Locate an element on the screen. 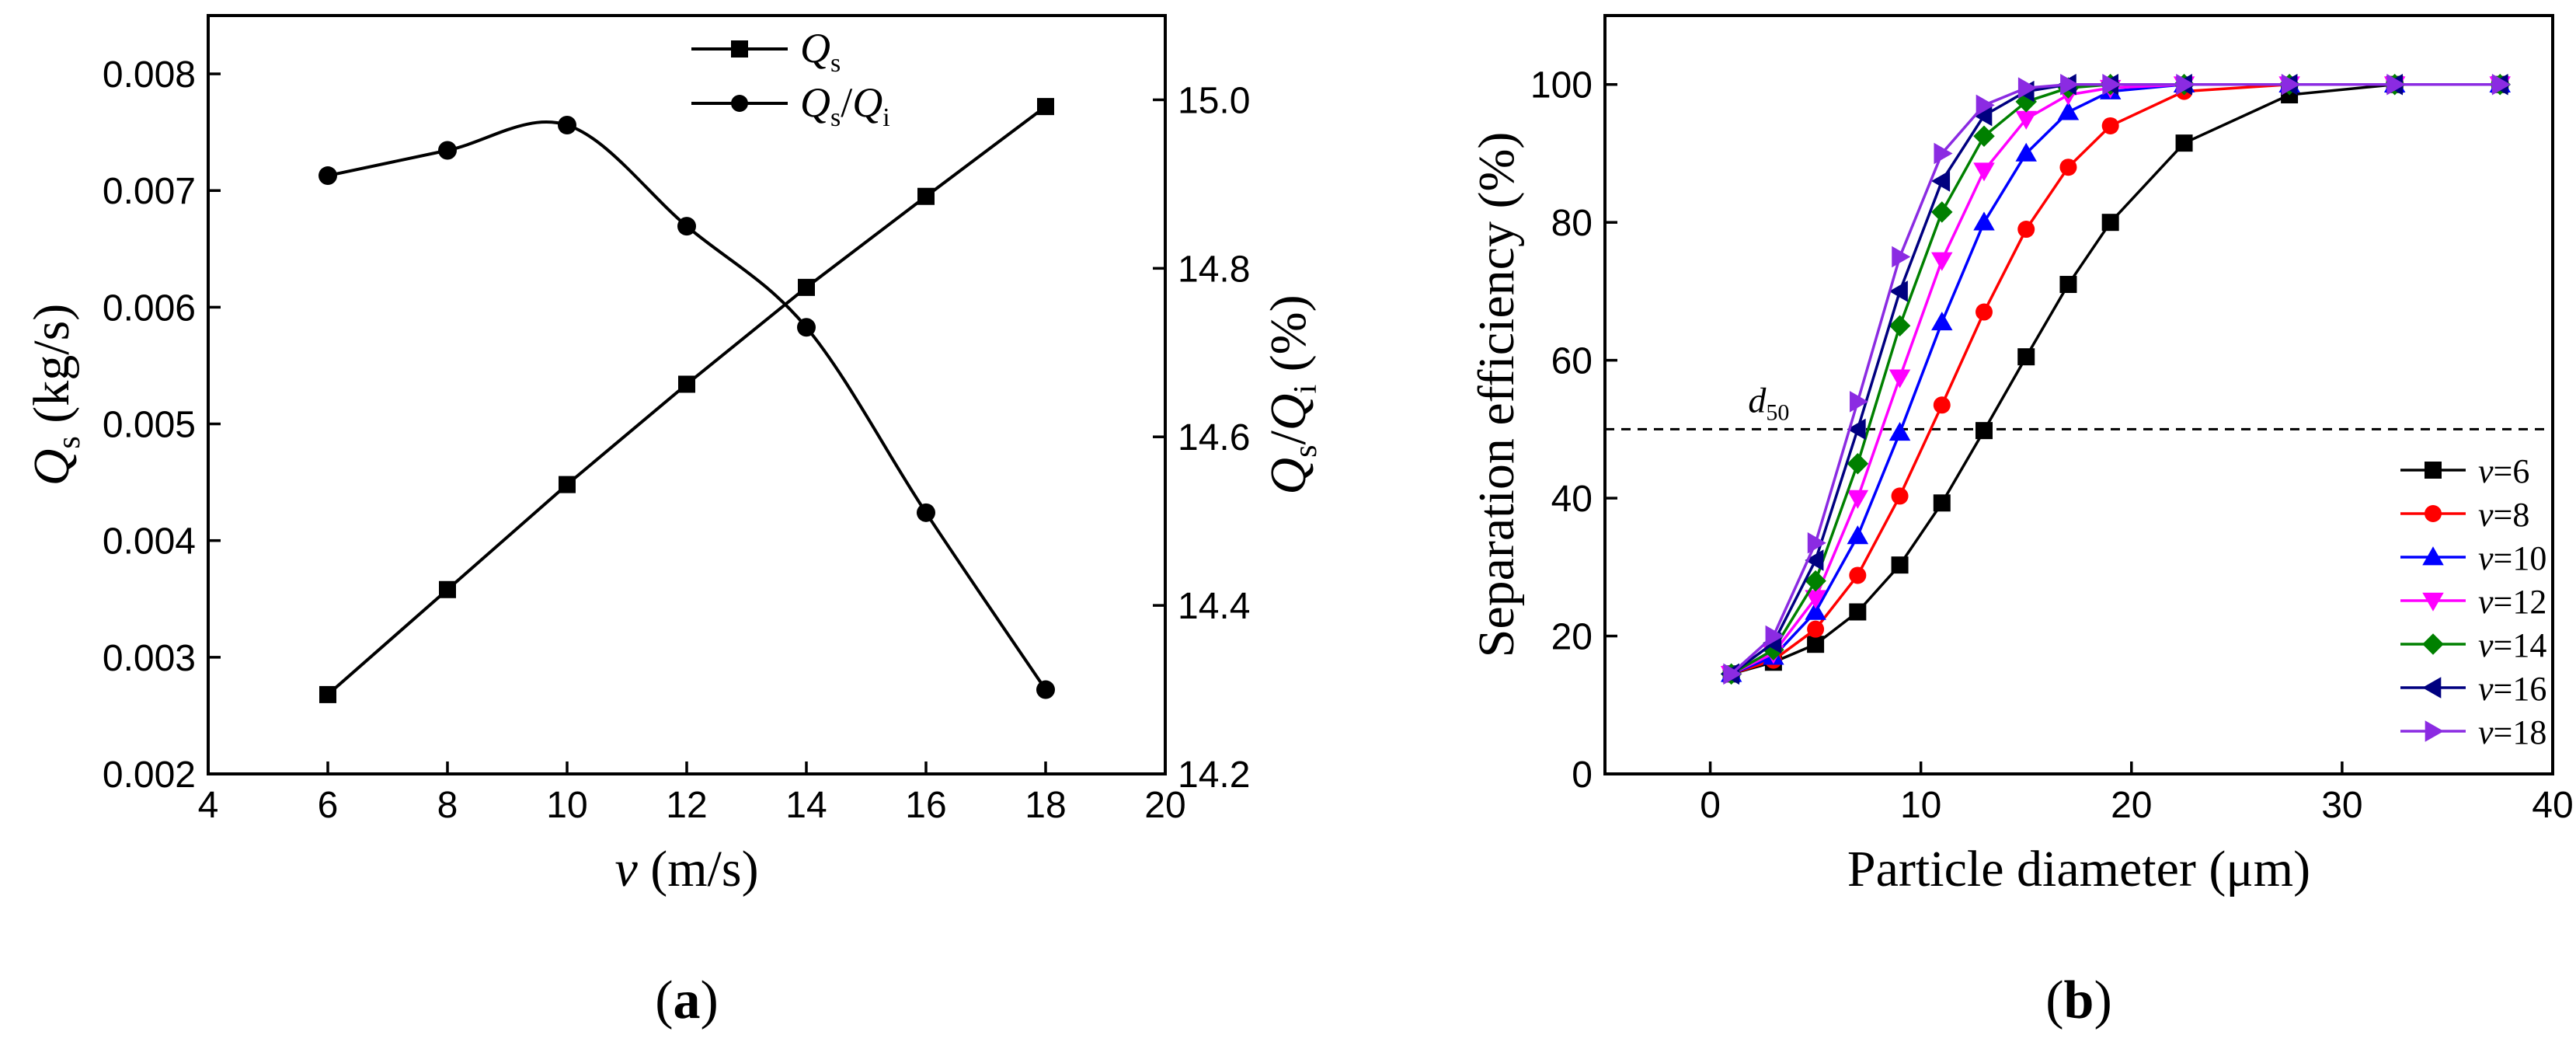 Image resolution: width=2576 pixels, height=1042 pixels. b-legend-label: v=16 is located at coordinates (2512, 689).